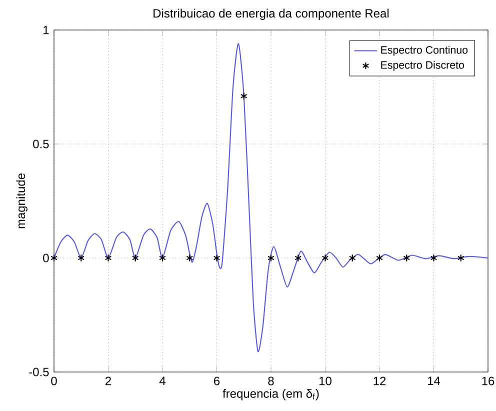 Image resolution: width=496 pixels, height=411 pixels. What do you see at coordinates (46, 30) in the screenshot?
I see `y-tick-label: 1` at bounding box center [46, 30].